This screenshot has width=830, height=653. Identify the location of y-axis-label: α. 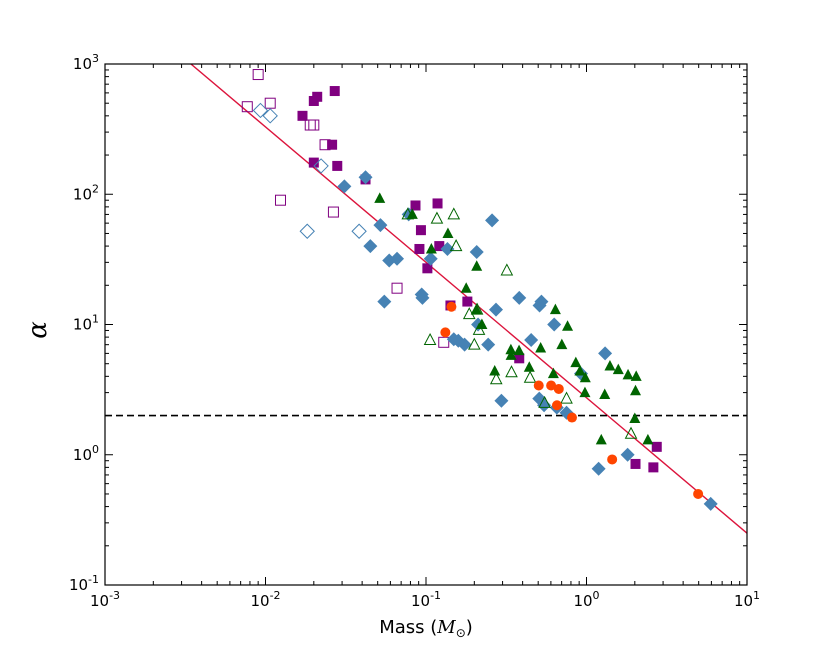
(38, 330).